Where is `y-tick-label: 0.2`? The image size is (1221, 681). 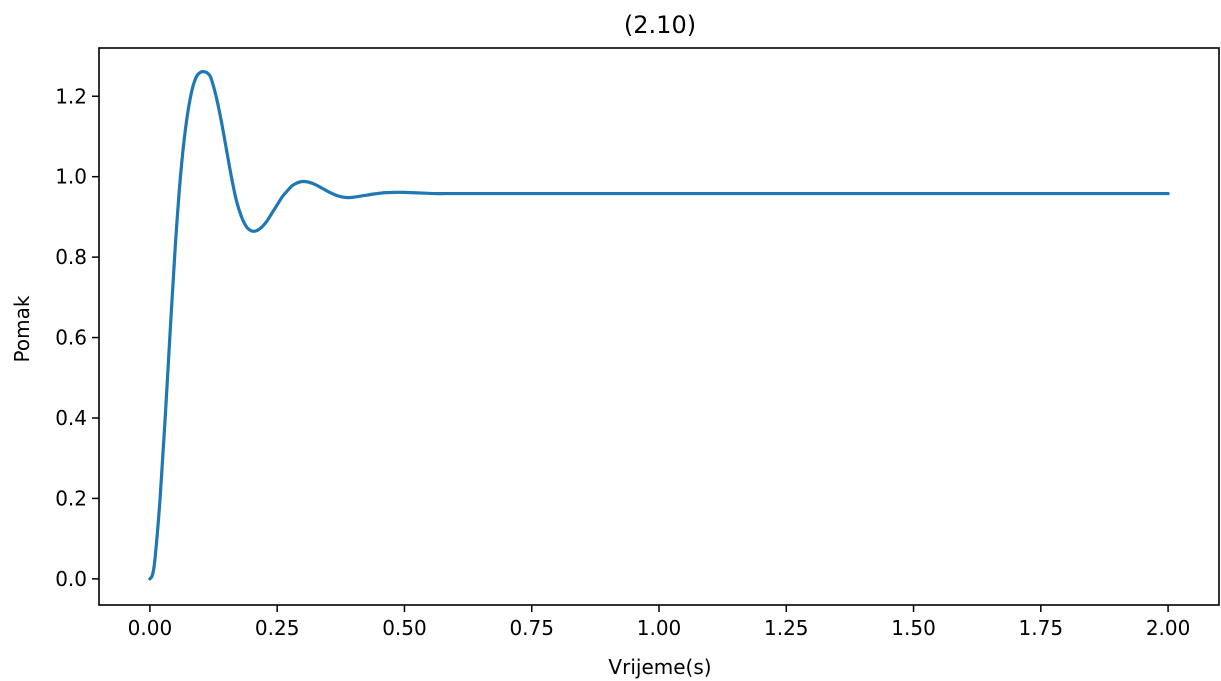 y-tick-label: 0.2 is located at coordinates (71, 498).